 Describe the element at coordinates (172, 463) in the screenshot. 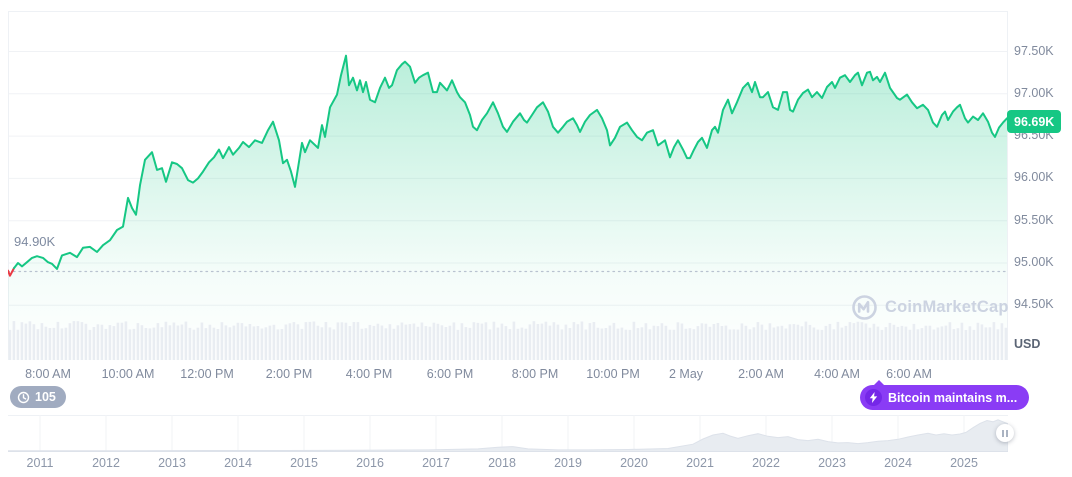

I see `year-tick: 2013` at that location.